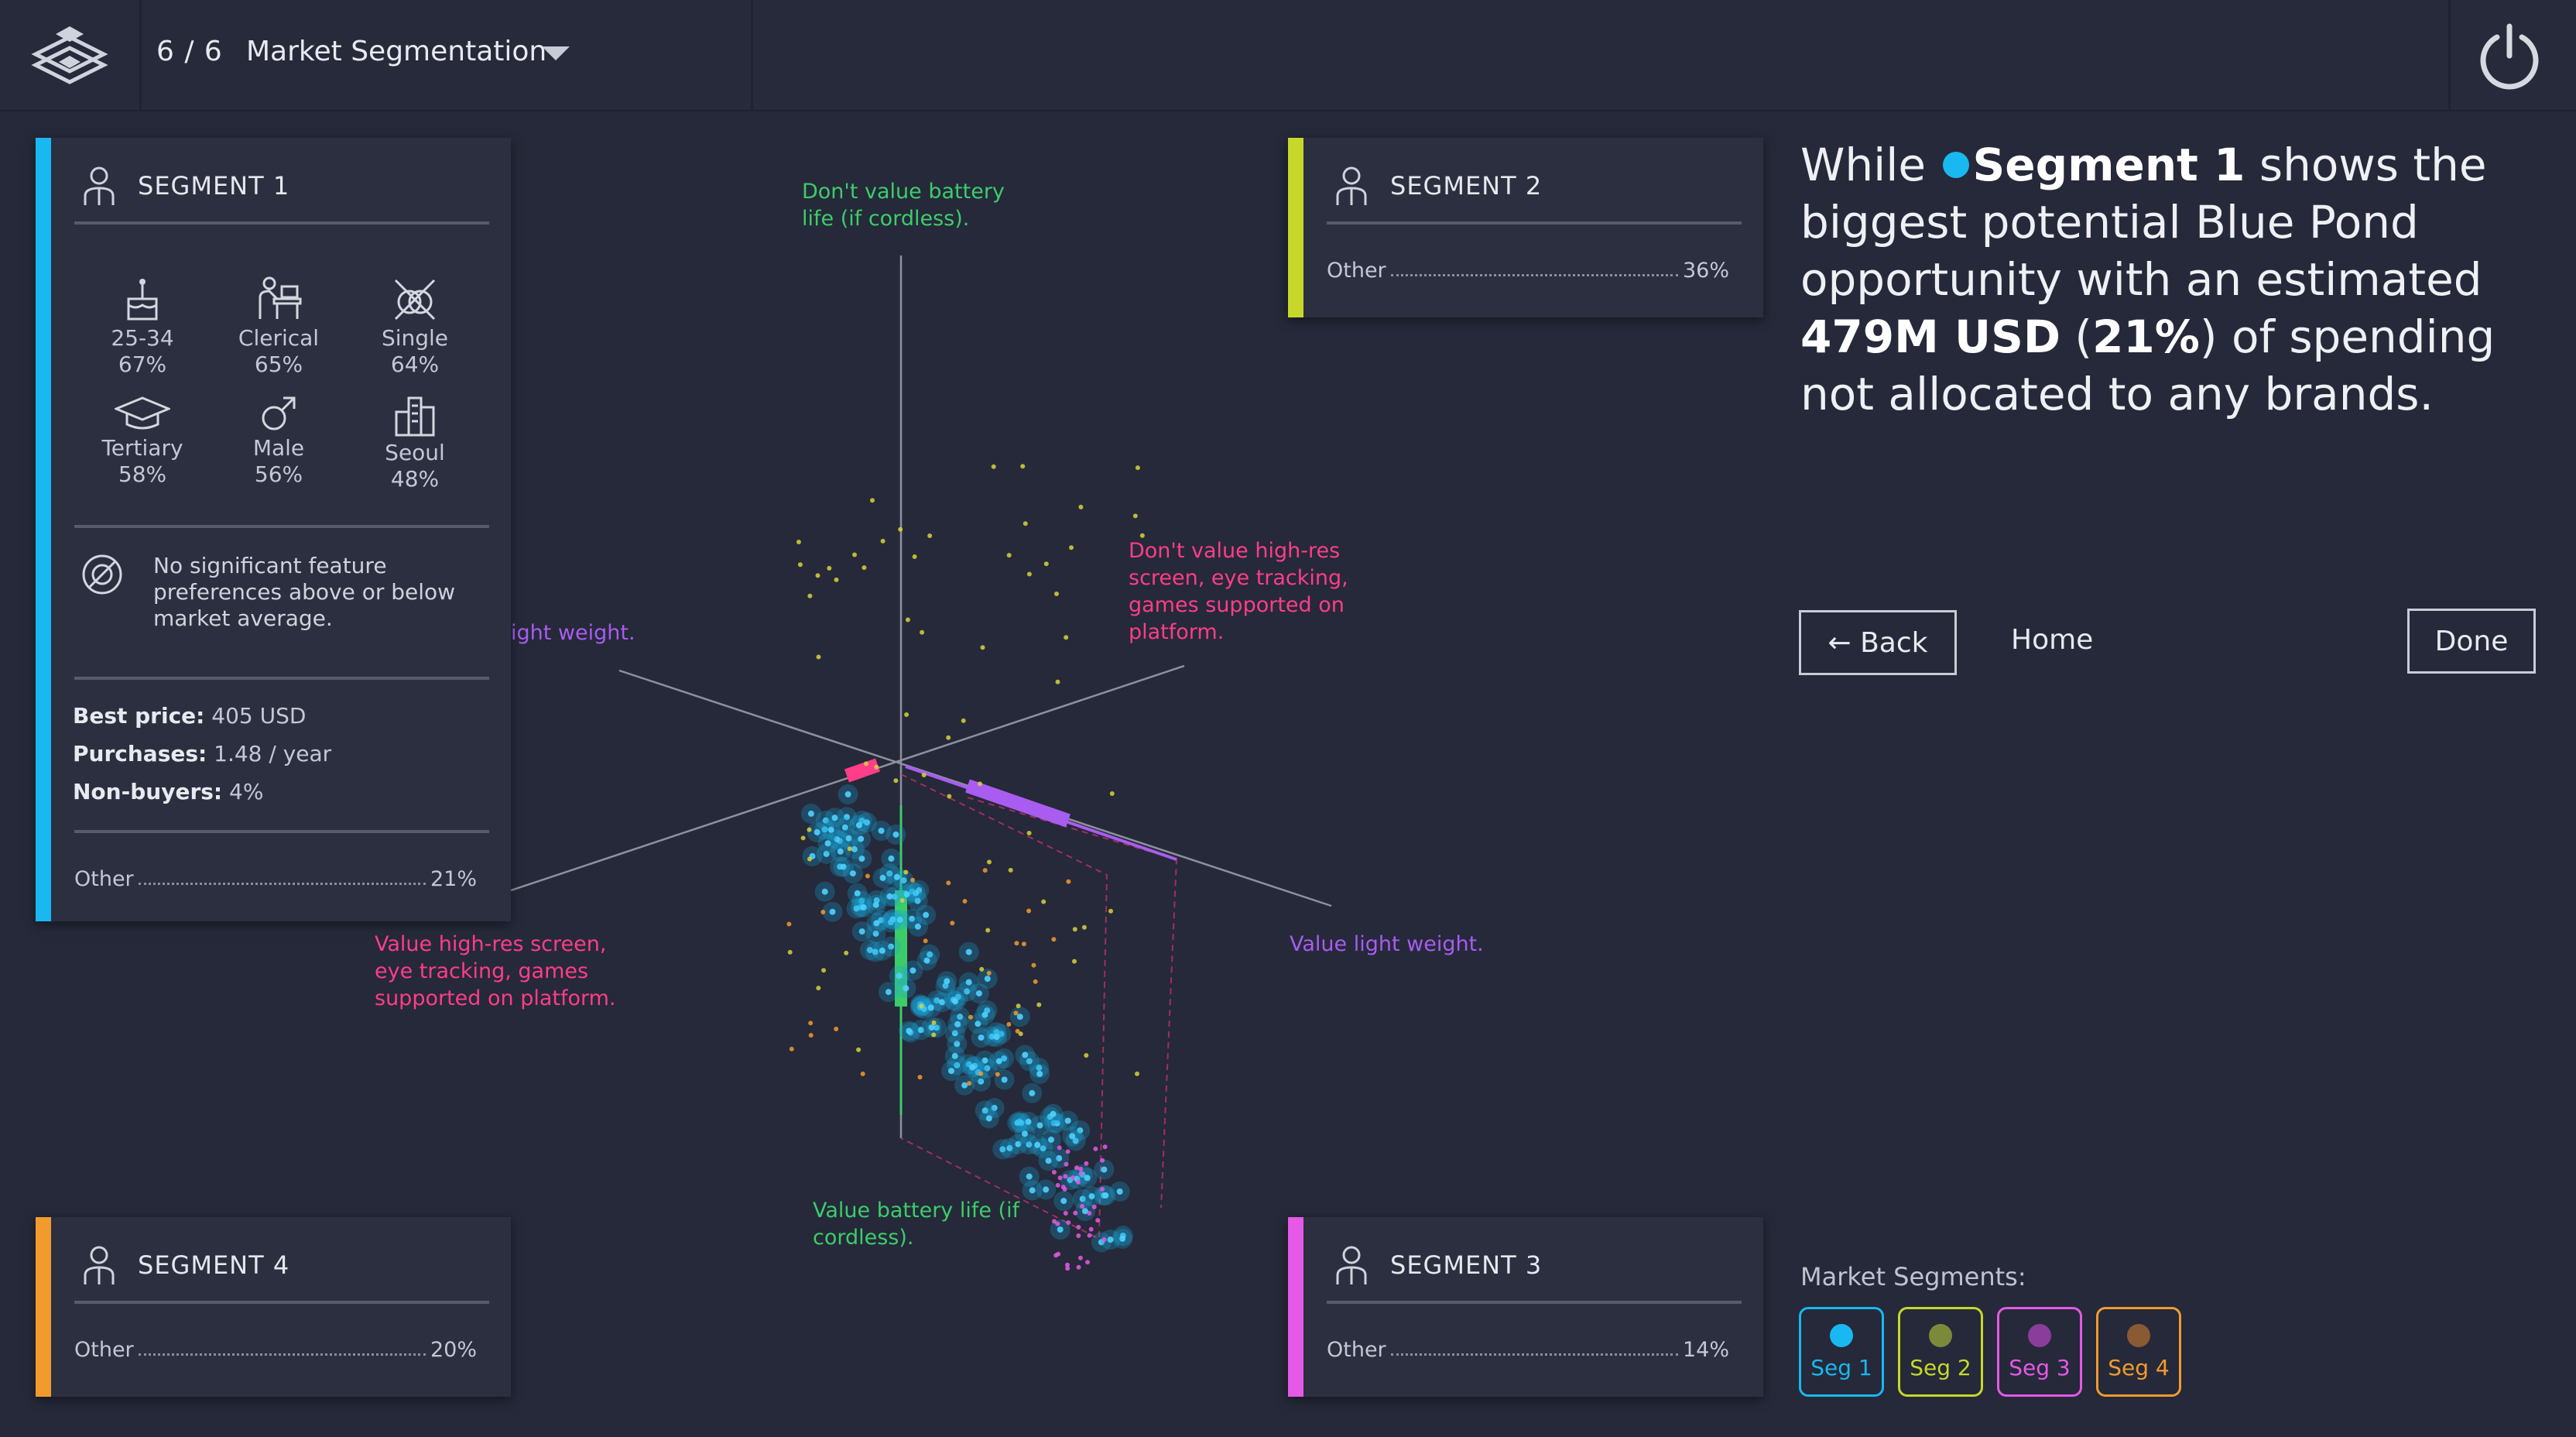  I want to click on power-icon, so click(2509, 55).